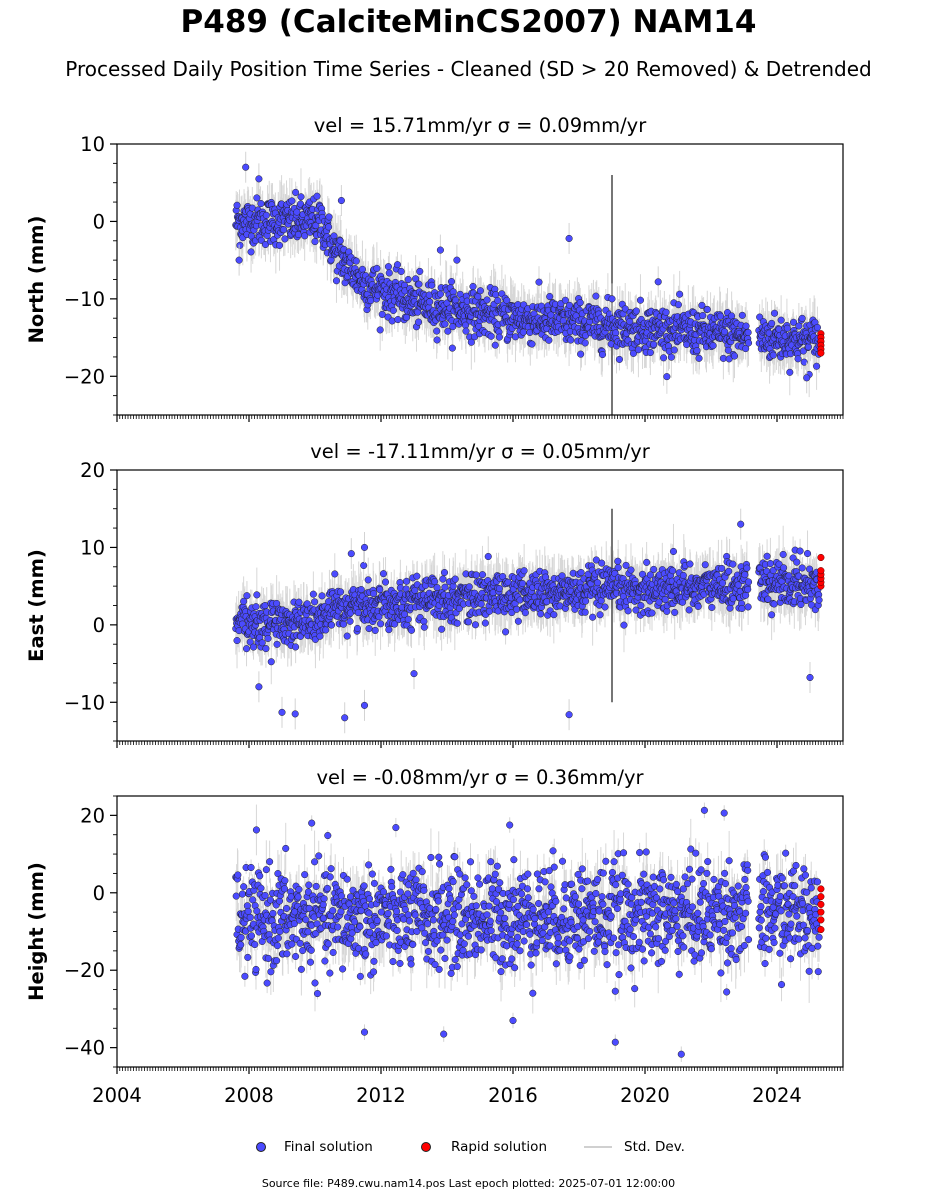 The height and width of the screenshot is (1200, 937). What do you see at coordinates (99, 221) in the screenshot?
I see `y-tick-label: 0` at bounding box center [99, 221].